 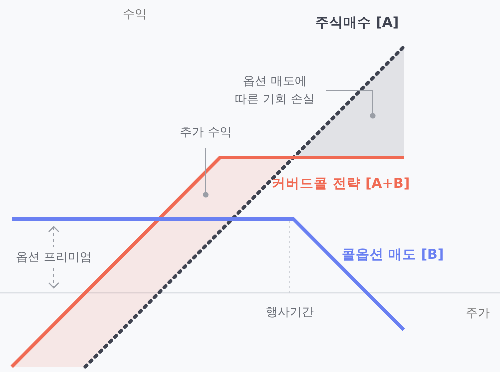 What do you see at coordinates (393, 255) in the screenshot?
I see `series-label: 콜옵션 매도 [B]` at bounding box center [393, 255].